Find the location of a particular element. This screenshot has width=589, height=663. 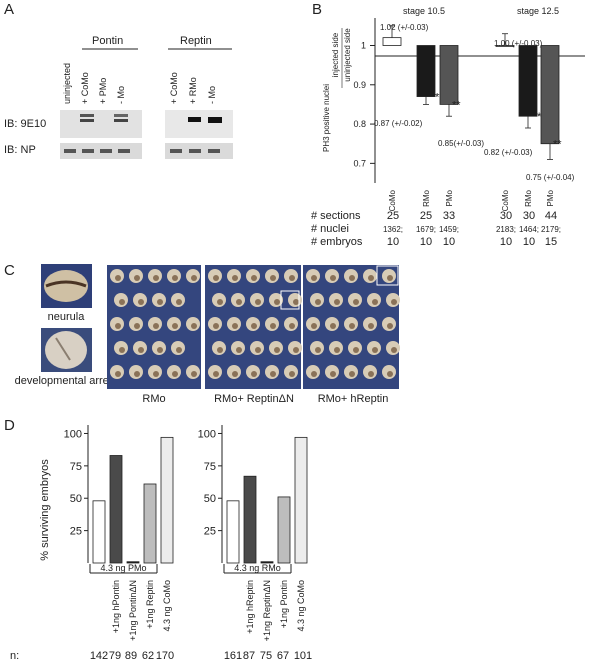

highlight-box is located at coordinates (290, 300).